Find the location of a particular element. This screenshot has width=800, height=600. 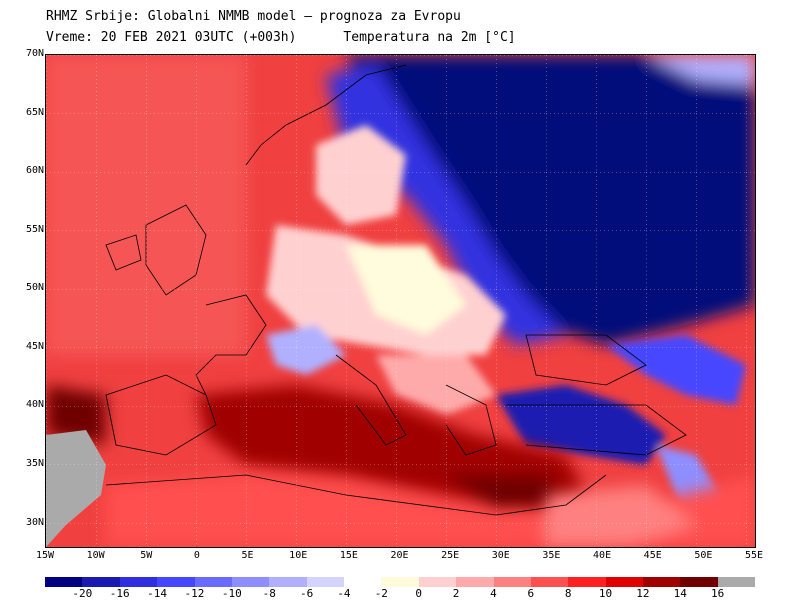

lon-tick-label: 50E is located at coordinates (703, 555).